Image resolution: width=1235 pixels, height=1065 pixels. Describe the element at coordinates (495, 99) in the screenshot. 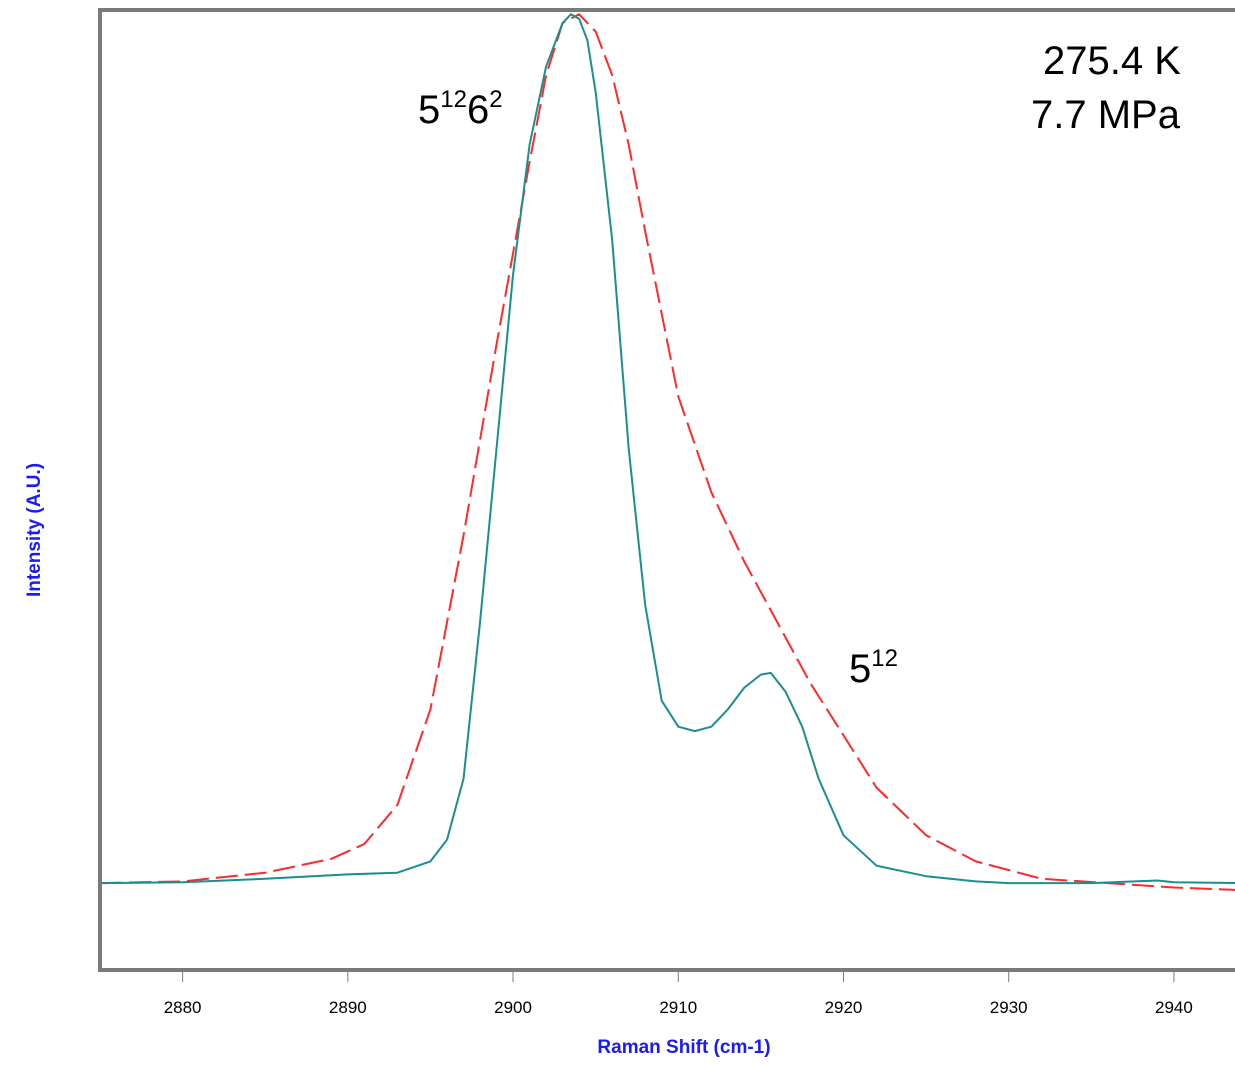

I see `large-cage-sup2: 2` at that location.